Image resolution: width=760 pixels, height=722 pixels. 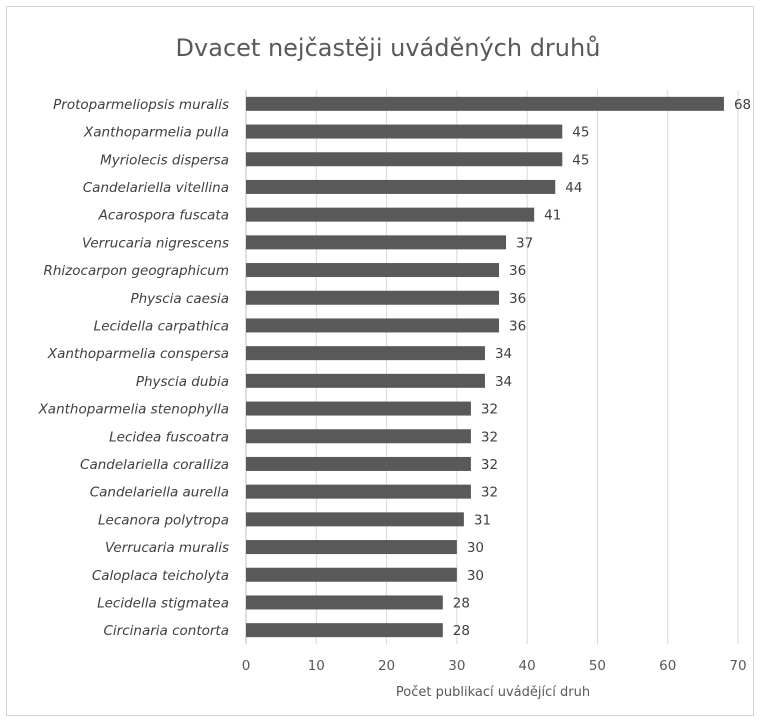 What do you see at coordinates (489, 410) in the screenshot?
I see `data-label-11: 32` at bounding box center [489, 410].